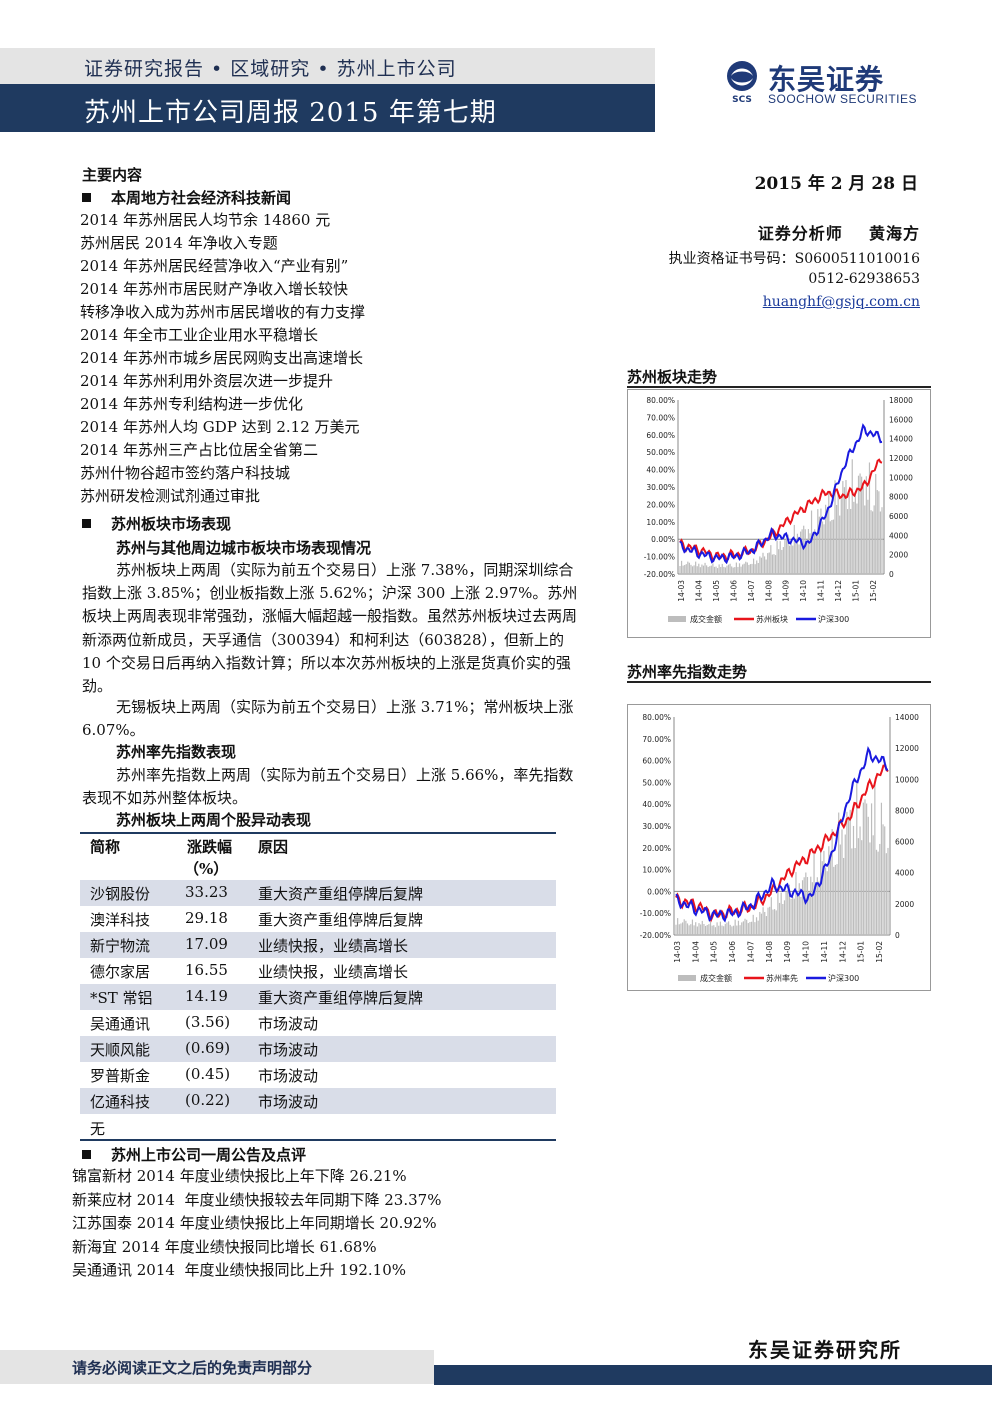 The height and width of the screenshot is (1403, 992). I want to click on y-right-tick-label: 16000, so click(901, 419).